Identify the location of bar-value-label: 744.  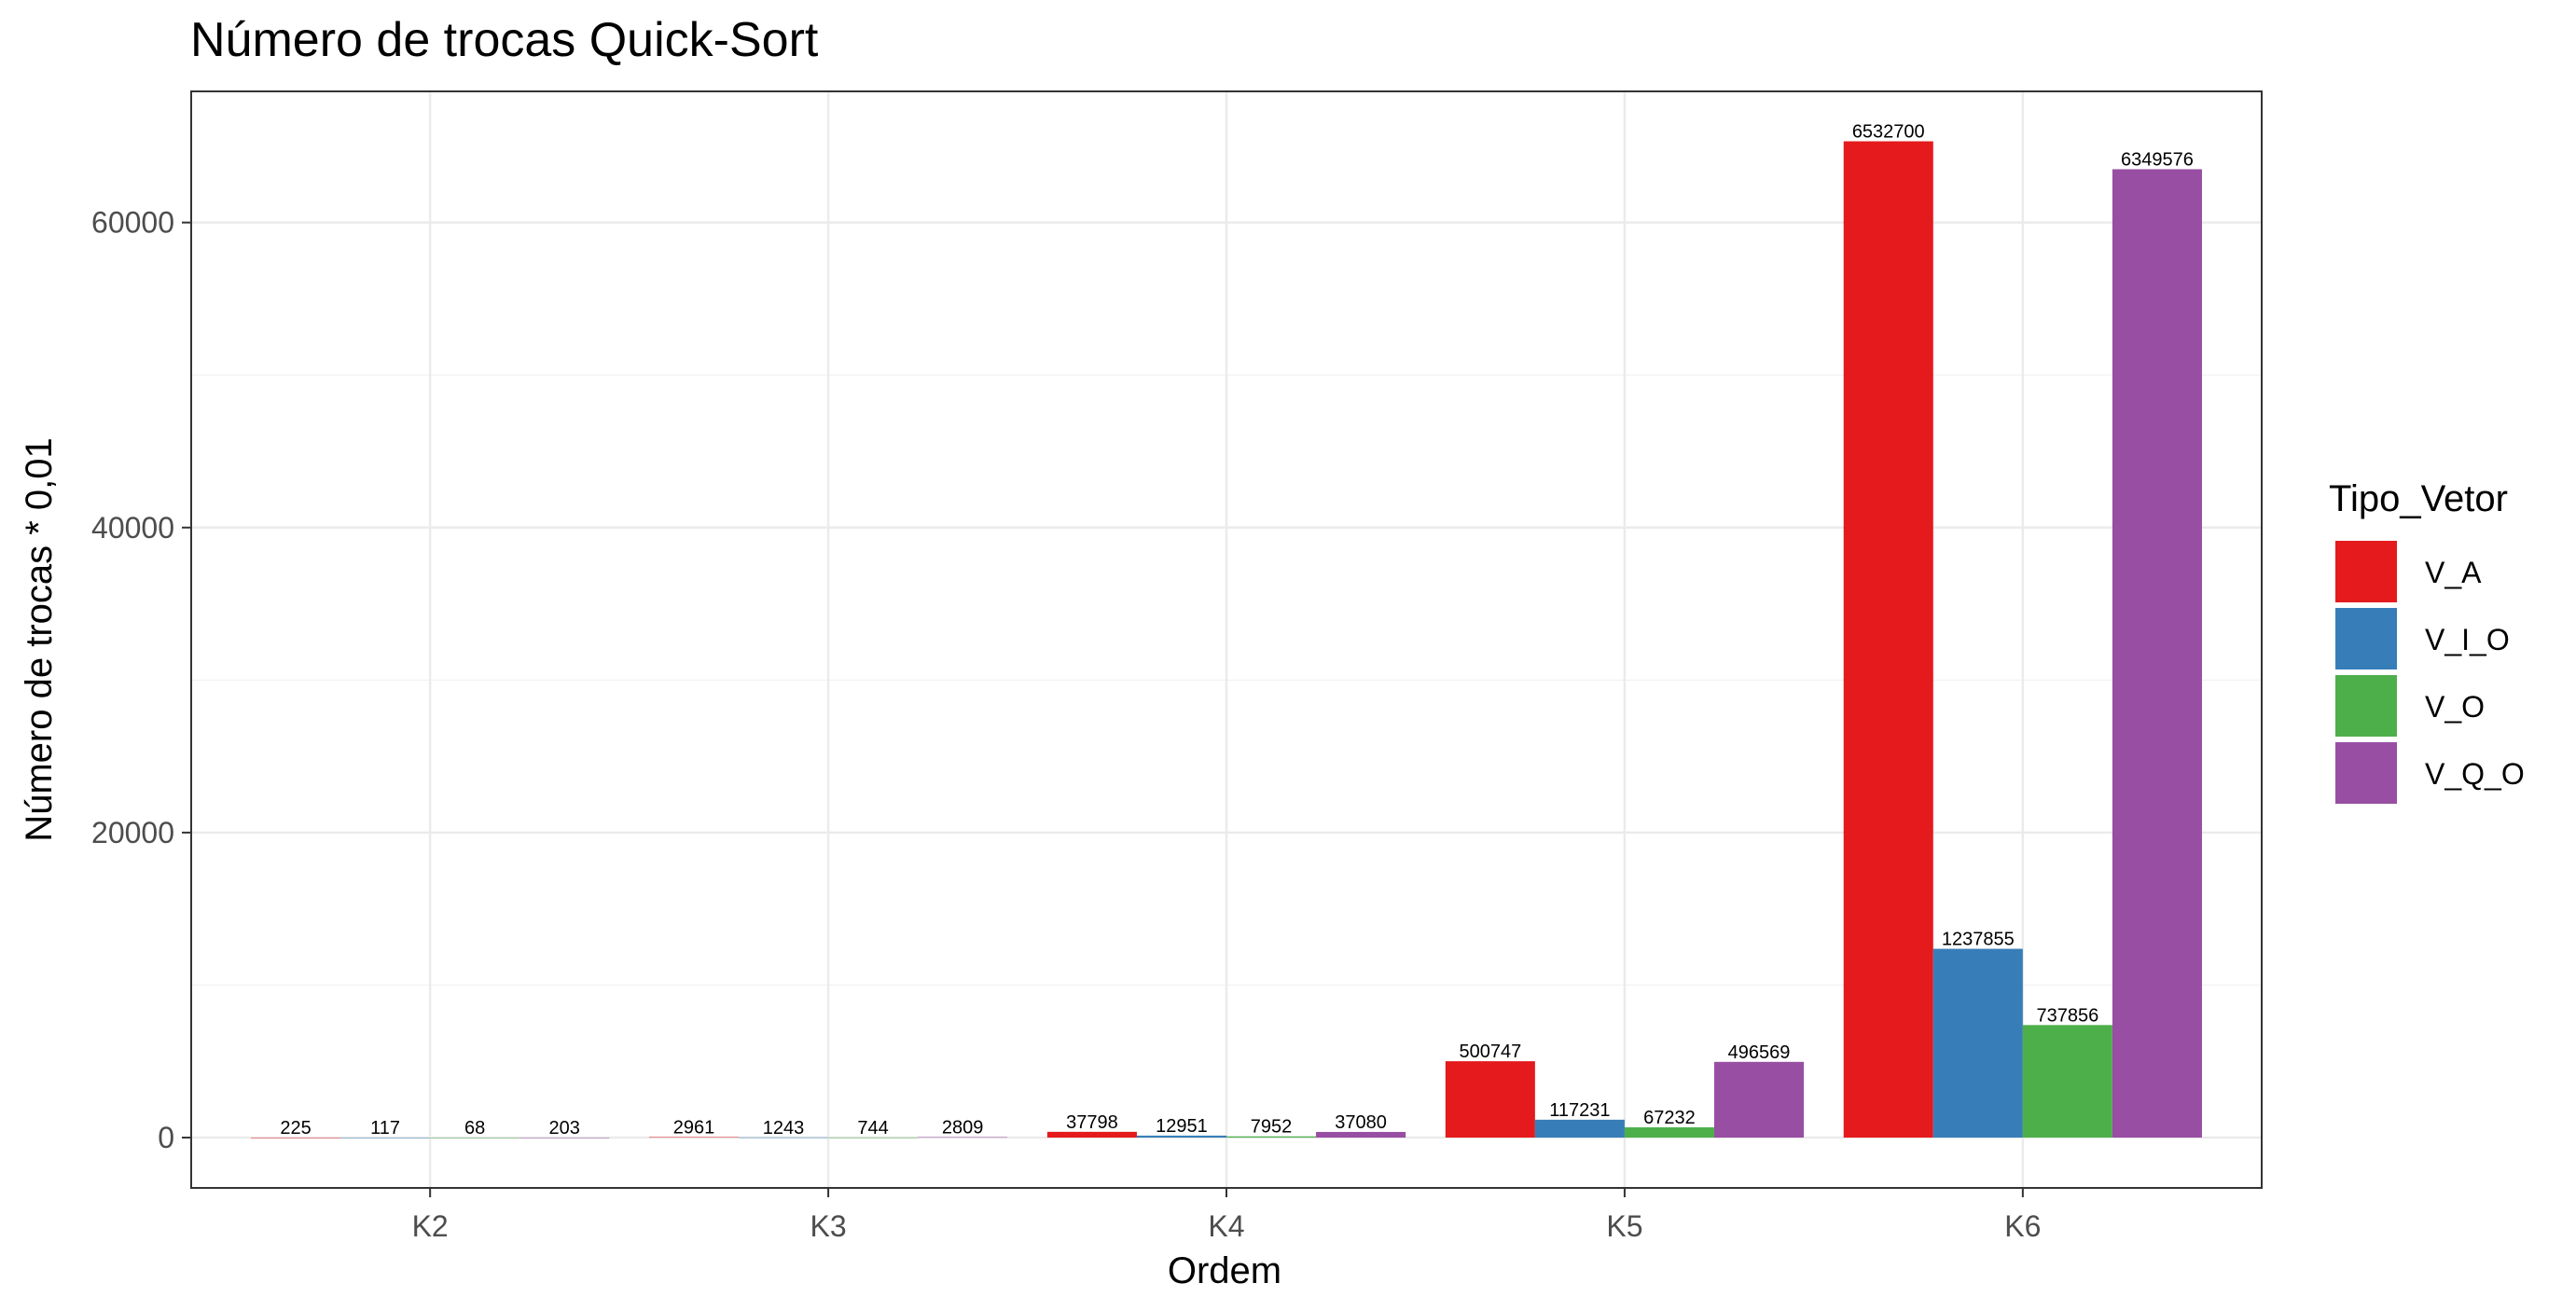
(872, 1128).